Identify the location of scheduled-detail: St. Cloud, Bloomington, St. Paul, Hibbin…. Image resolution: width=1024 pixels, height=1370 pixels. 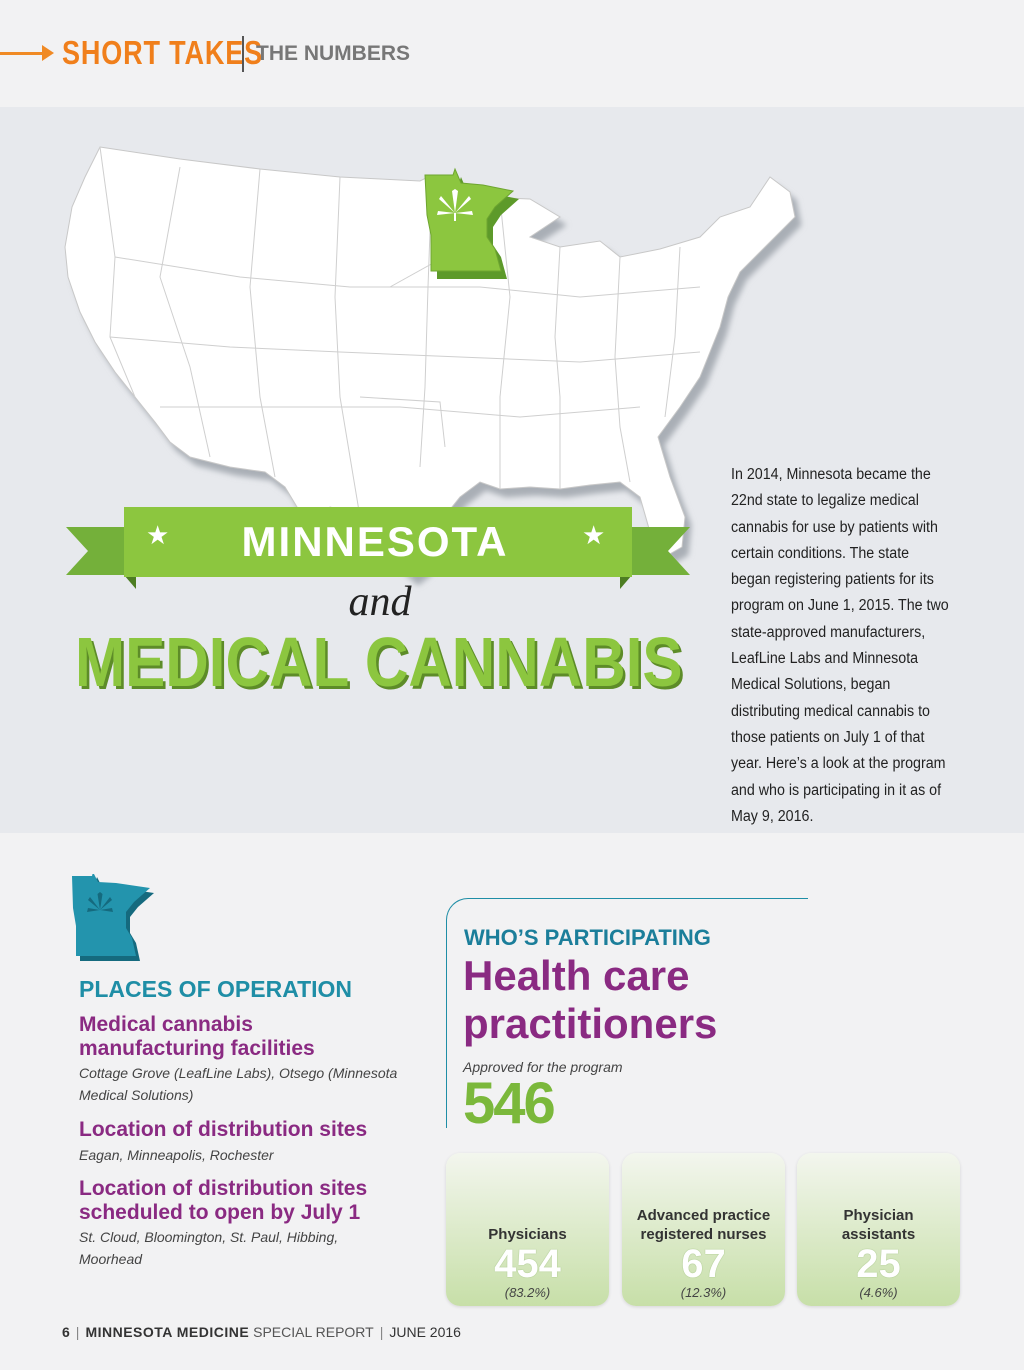
(209, 1248).